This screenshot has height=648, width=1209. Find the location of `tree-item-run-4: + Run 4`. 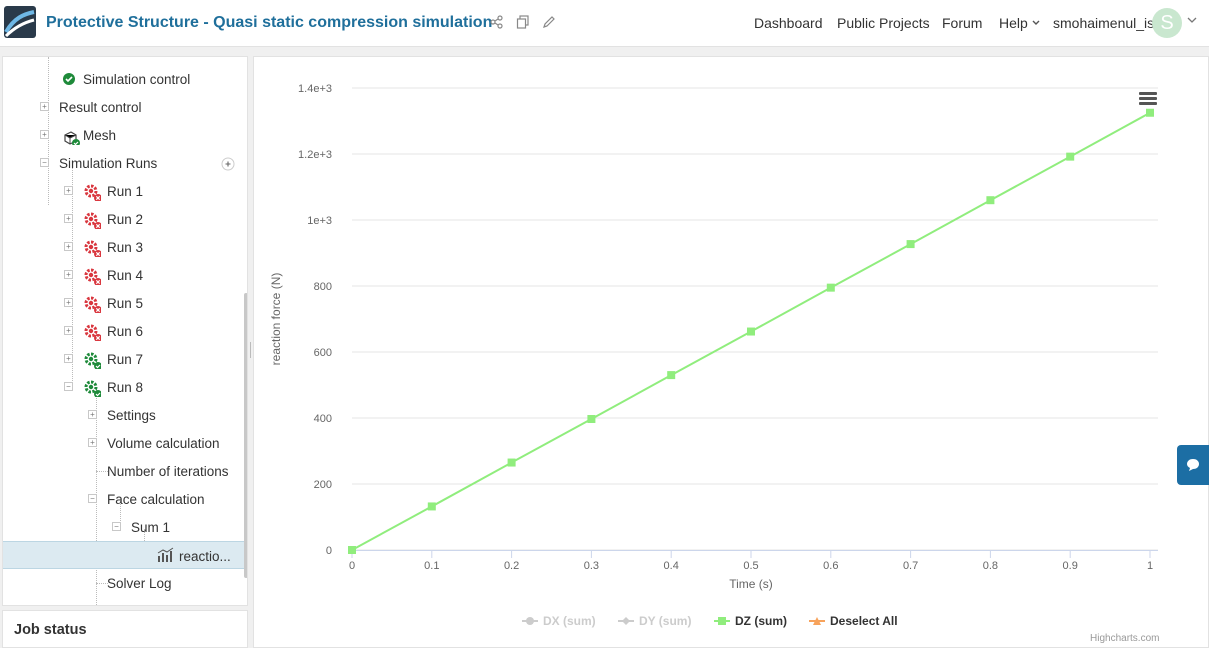

tree-item-run-4: + Run 4 is located at coordinates (125, 275).